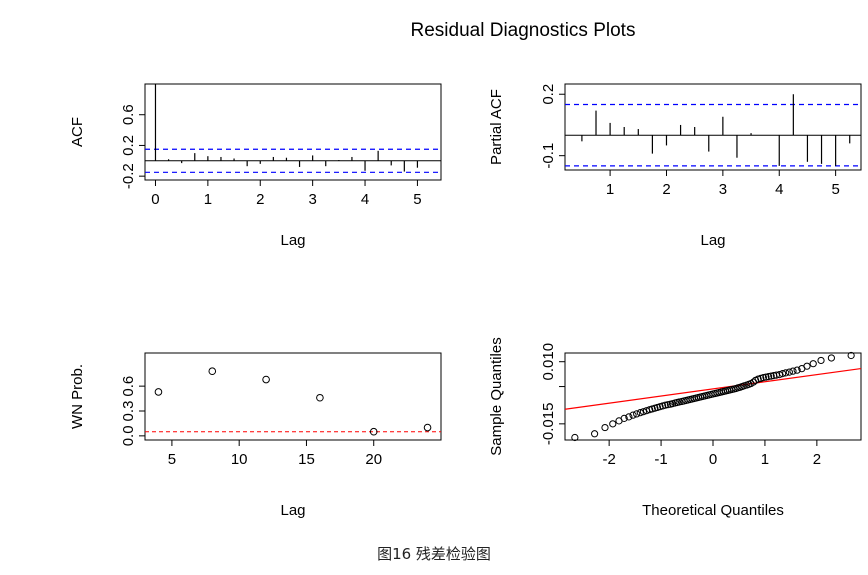  I want to click on pacf-panel: 1 2 3 4 5 -0.1 0.2 Lag Partial ACF, so click(675, 166).